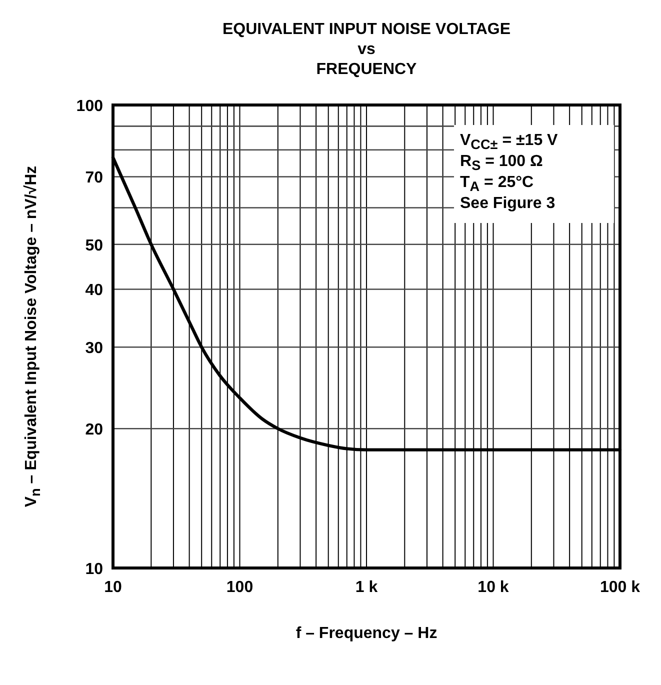 The width and height of the screenshot is (661, 685). What do you see at coordinates (94, 349) in the screenshot?
I see `y-tick-label: 30` at bounding box center [94, 349].